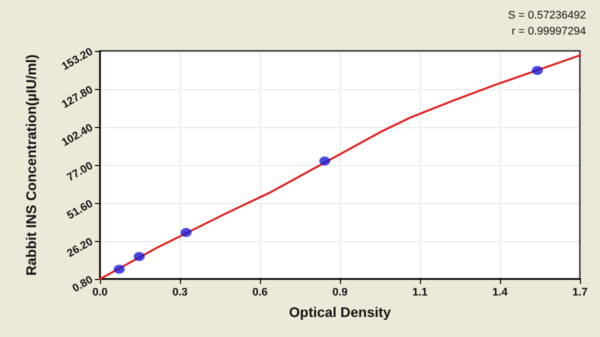 This screenshot has width=600, height=337. Describe the element at coordinates (340, 292) in the screenshot. I see `x-tick-label: 0.9` at that location.